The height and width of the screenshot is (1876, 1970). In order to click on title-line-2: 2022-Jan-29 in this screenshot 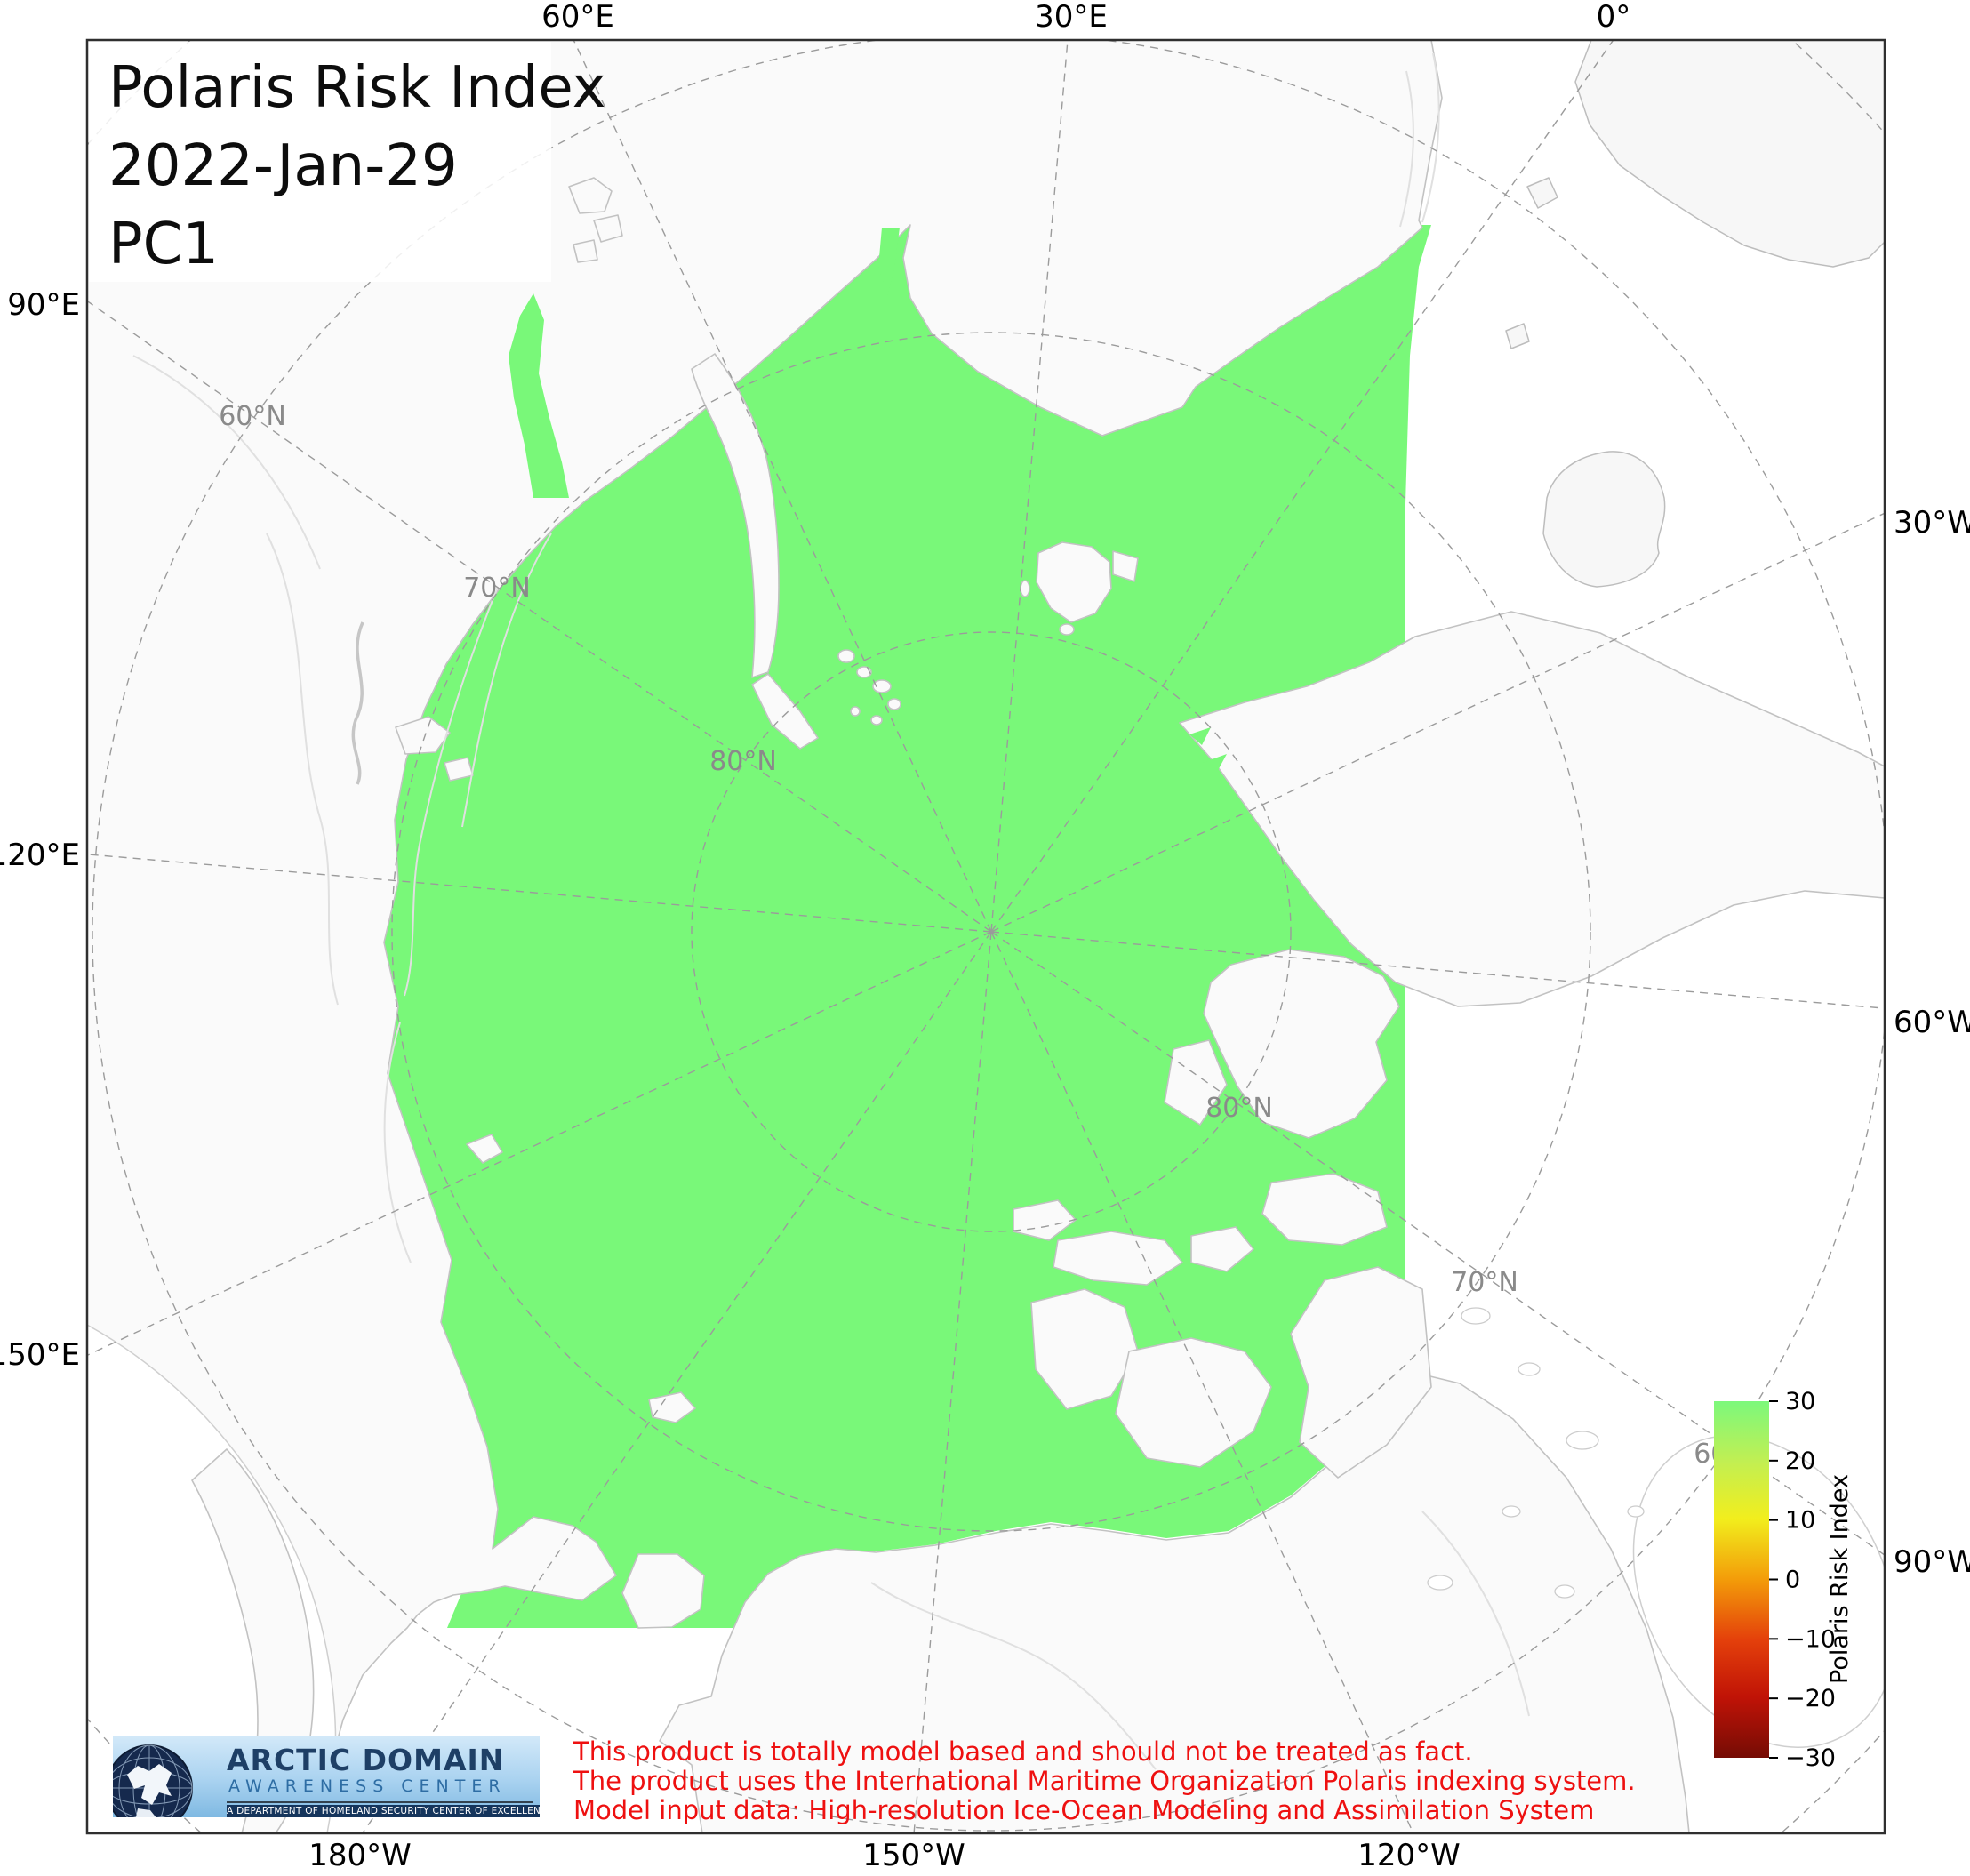, I will do `click(283, 166)`.